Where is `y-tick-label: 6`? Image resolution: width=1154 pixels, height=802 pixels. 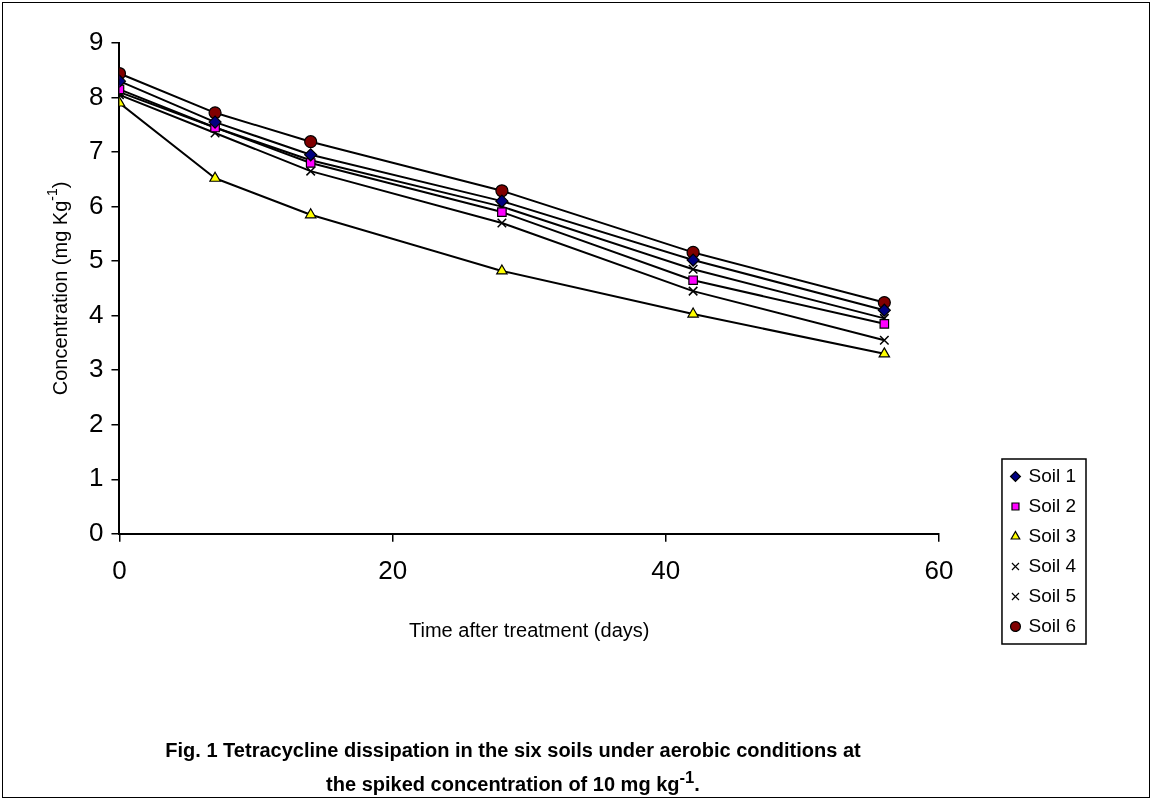 y-tick-label: 6 is located at coordinates (96, 204).